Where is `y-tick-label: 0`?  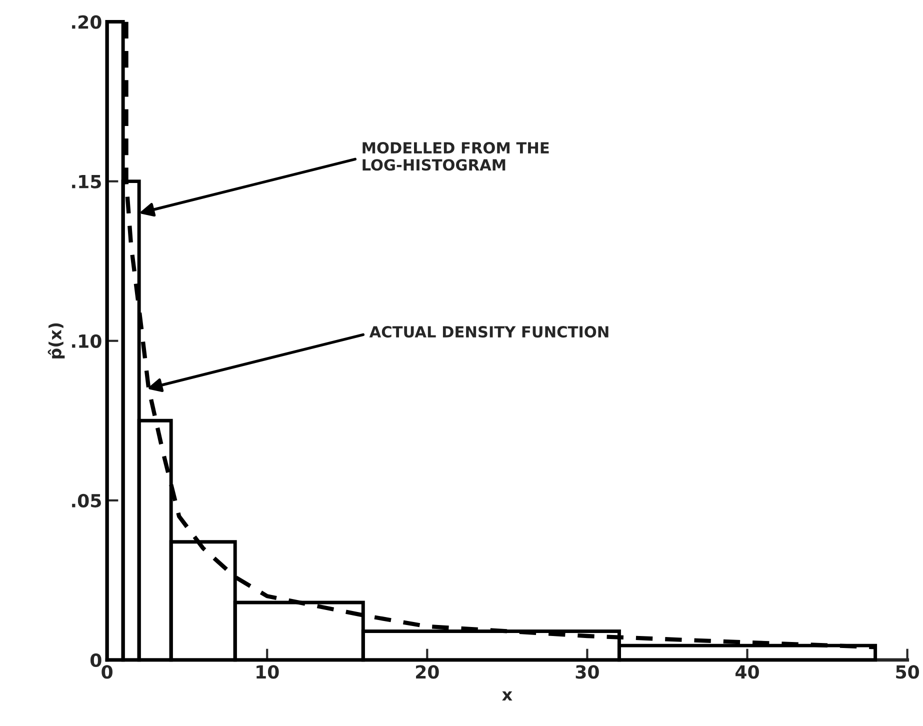 y-tick-label: 0 is located at coordinates (96, 660).